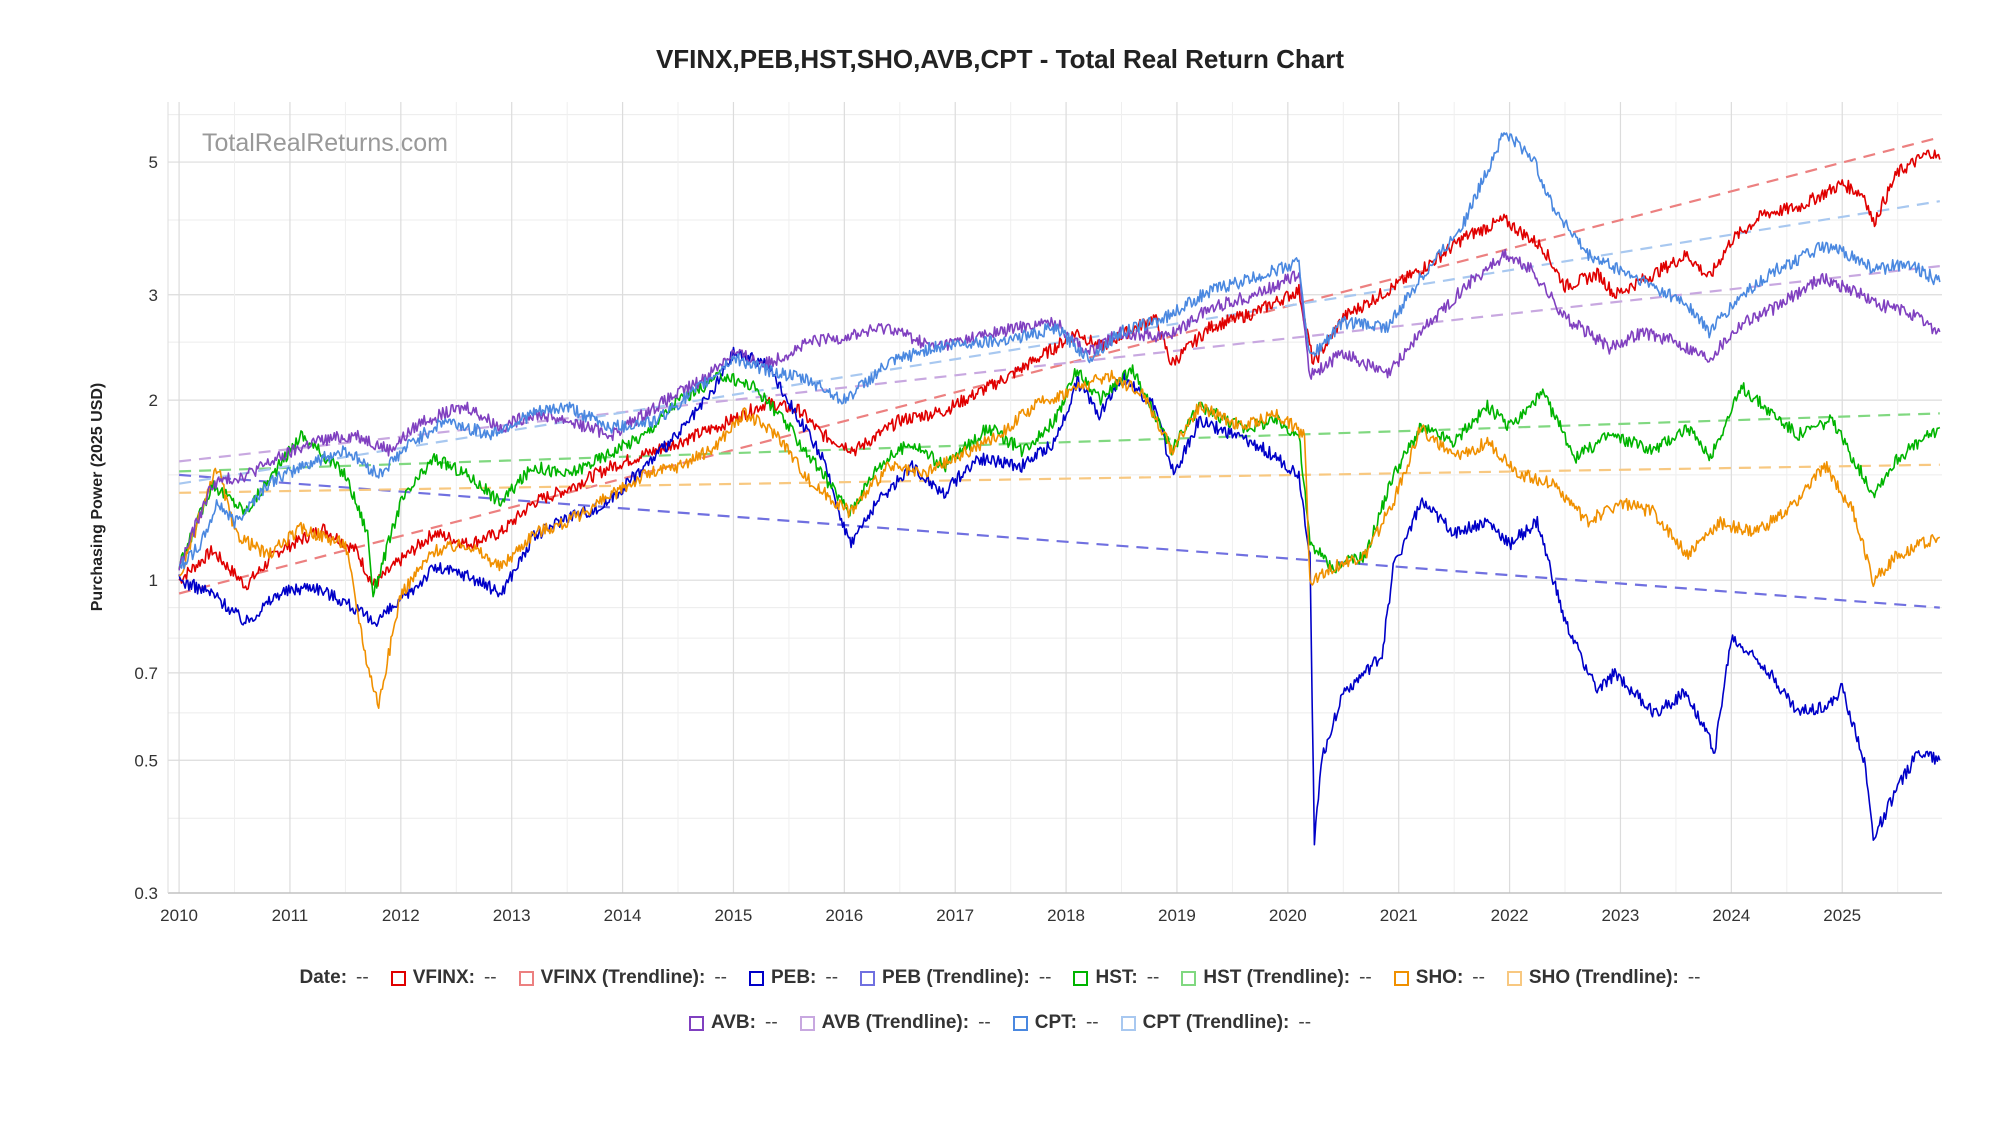 The image size is (2000, 1125). I want to click on x-tick-label: 2016, so click(844, 915).